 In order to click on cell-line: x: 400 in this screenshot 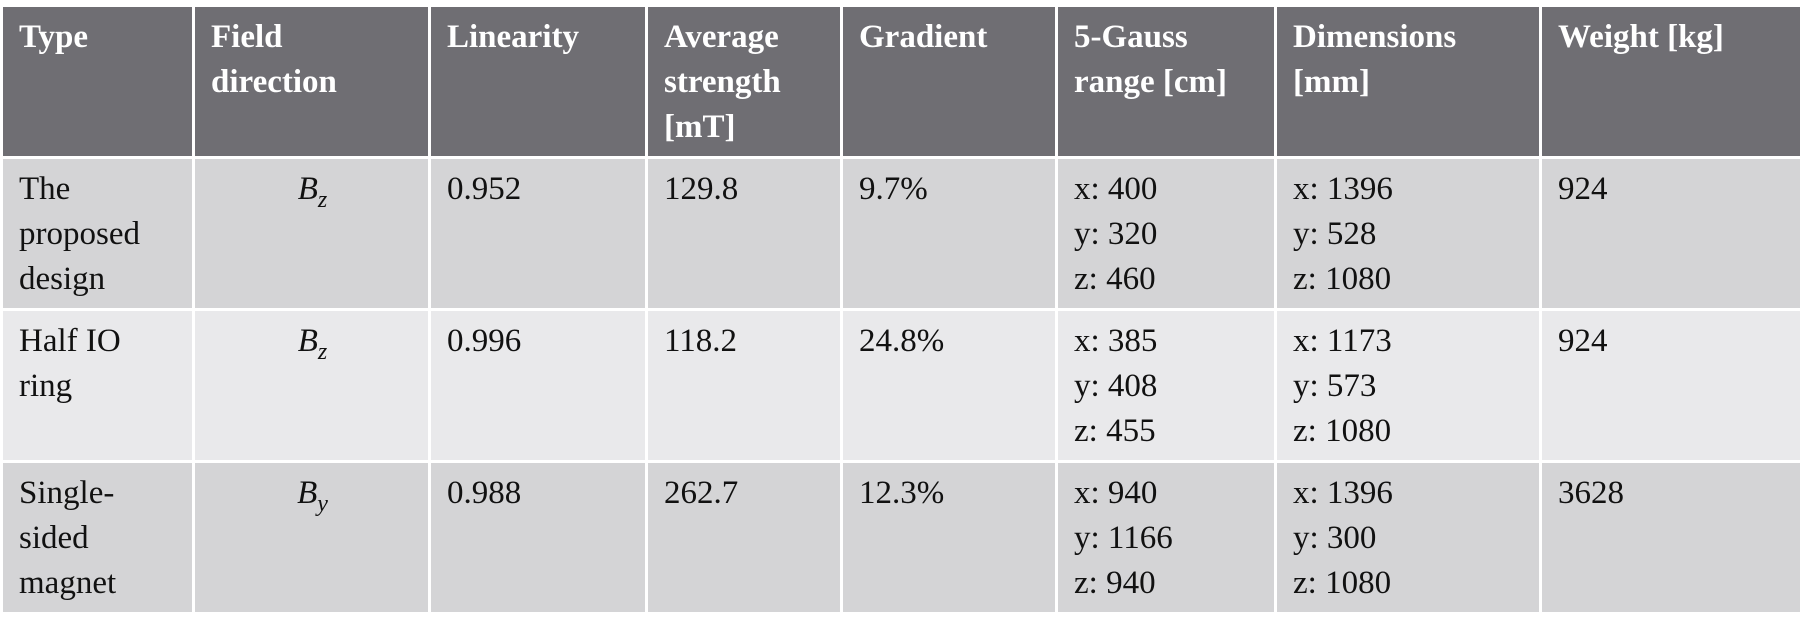, I will do `click(1116, 189)`.